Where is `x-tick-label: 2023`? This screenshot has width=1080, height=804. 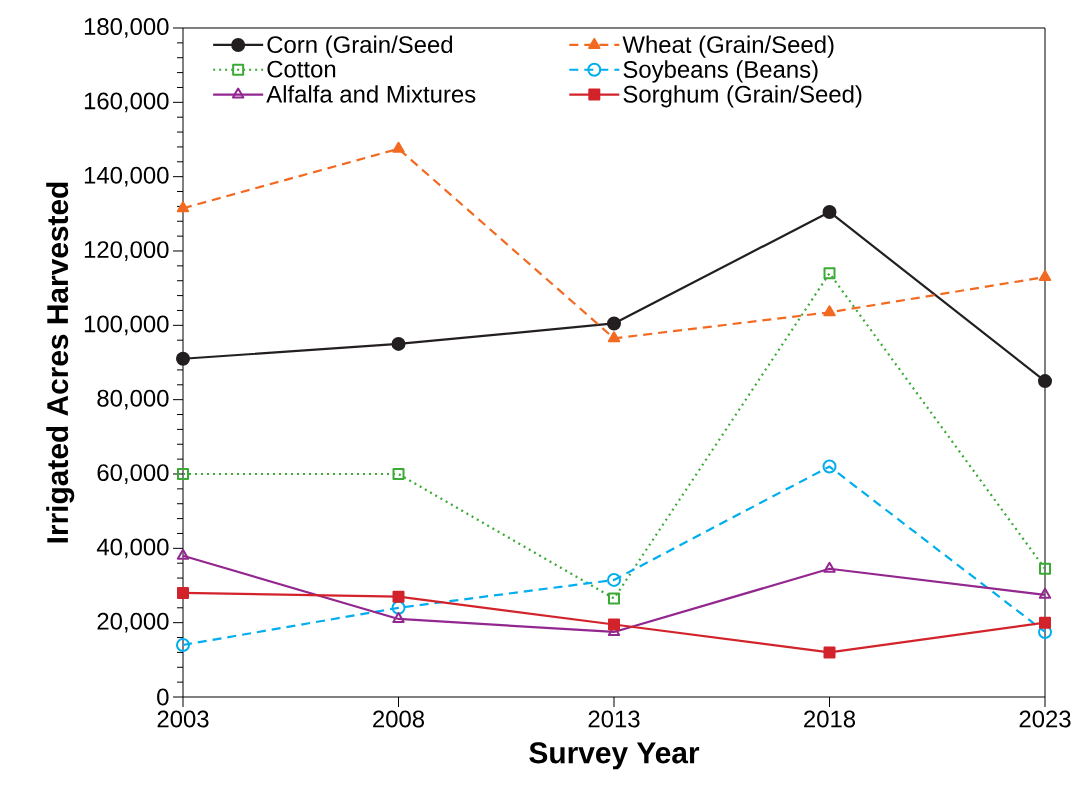 x-tick-label: 2023 is located at coordinates (1045, 719).